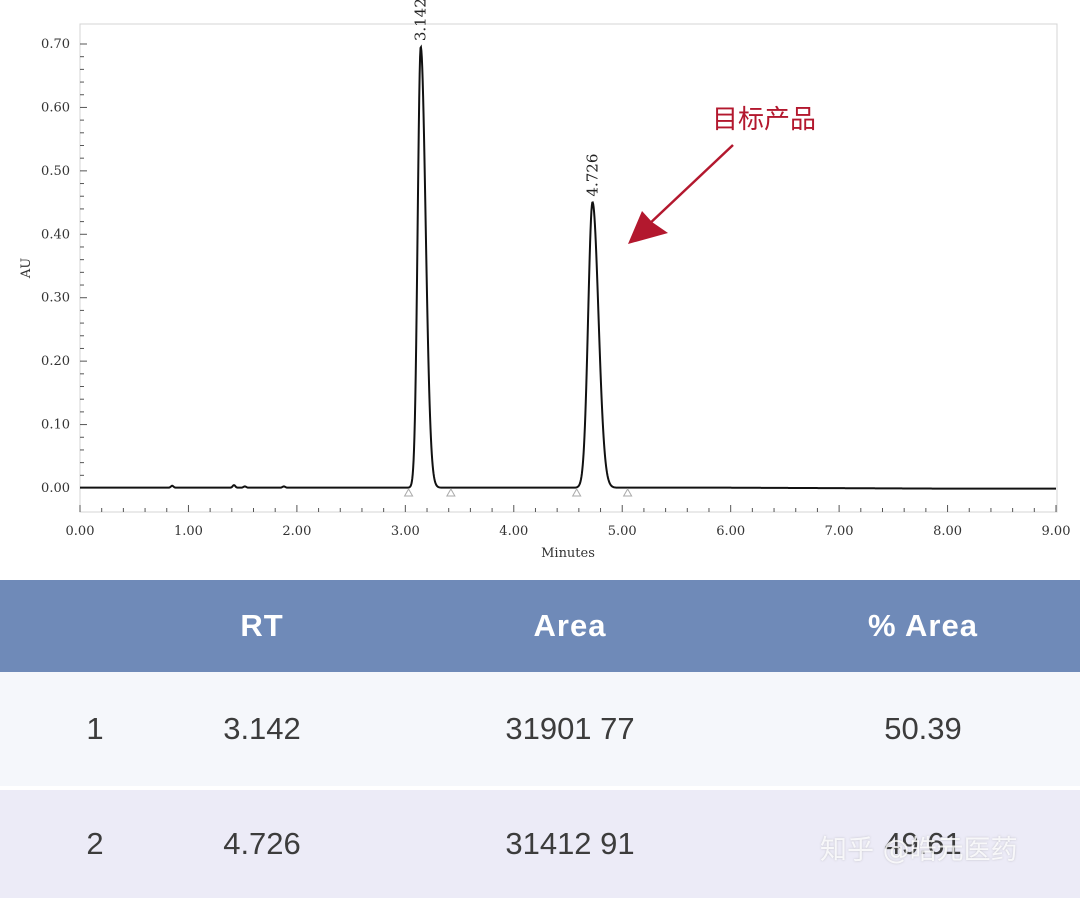 The height and width of the screenshot is (898, 1080). I want to click on y-tick-label: 0.40, so click(55, 234).